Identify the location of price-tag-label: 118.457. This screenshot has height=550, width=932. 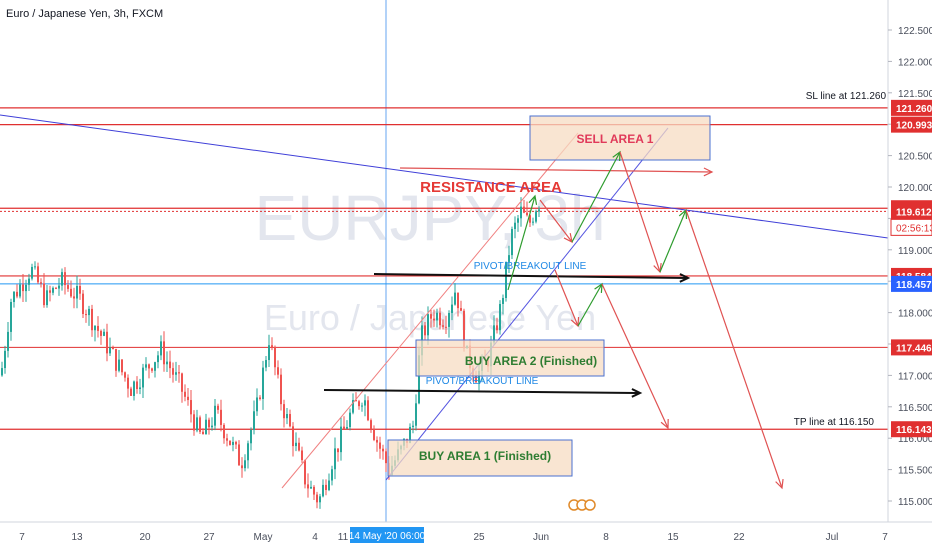
(914, 285).